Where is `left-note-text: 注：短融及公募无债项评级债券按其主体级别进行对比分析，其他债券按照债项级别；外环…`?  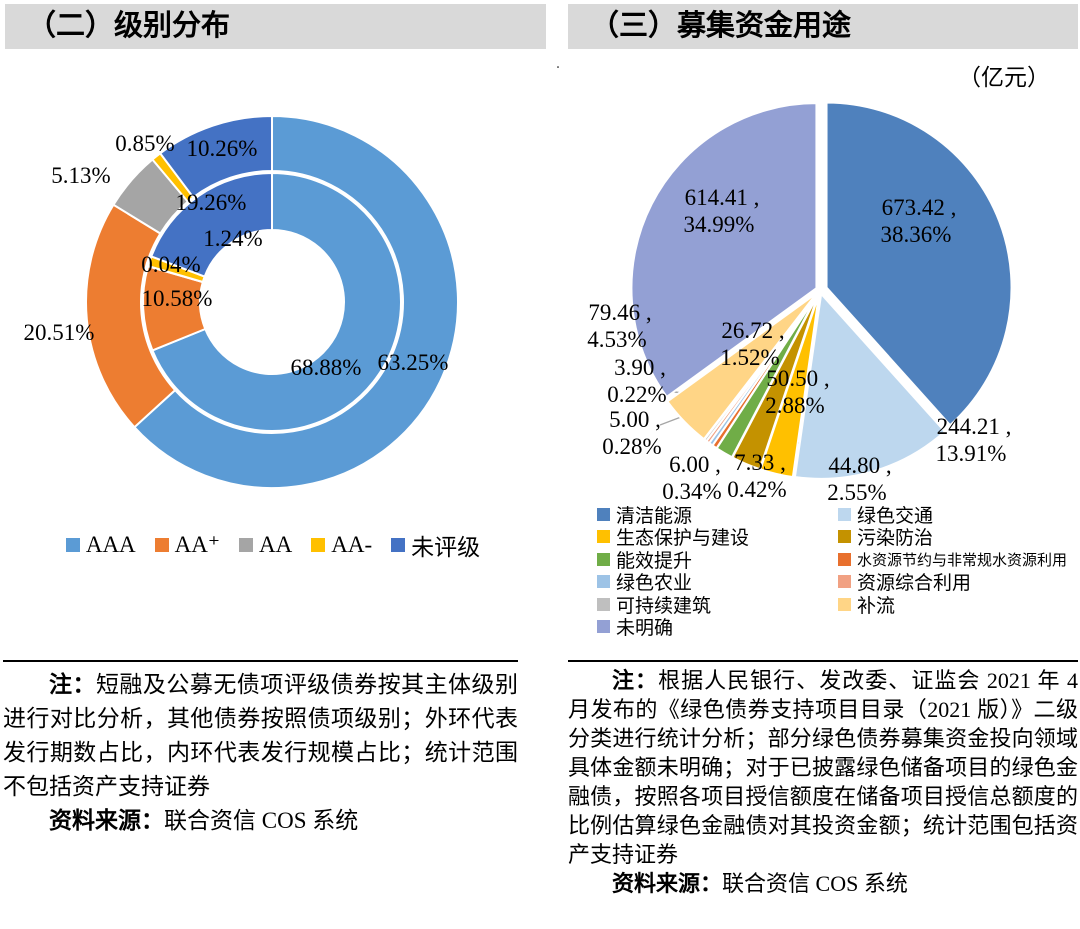 left-note-text: 注：短融及公募无债项评级债券按其主体级别进行对比分析，其他债券按照债项级别；外环… is located at coordinates (261, 735).